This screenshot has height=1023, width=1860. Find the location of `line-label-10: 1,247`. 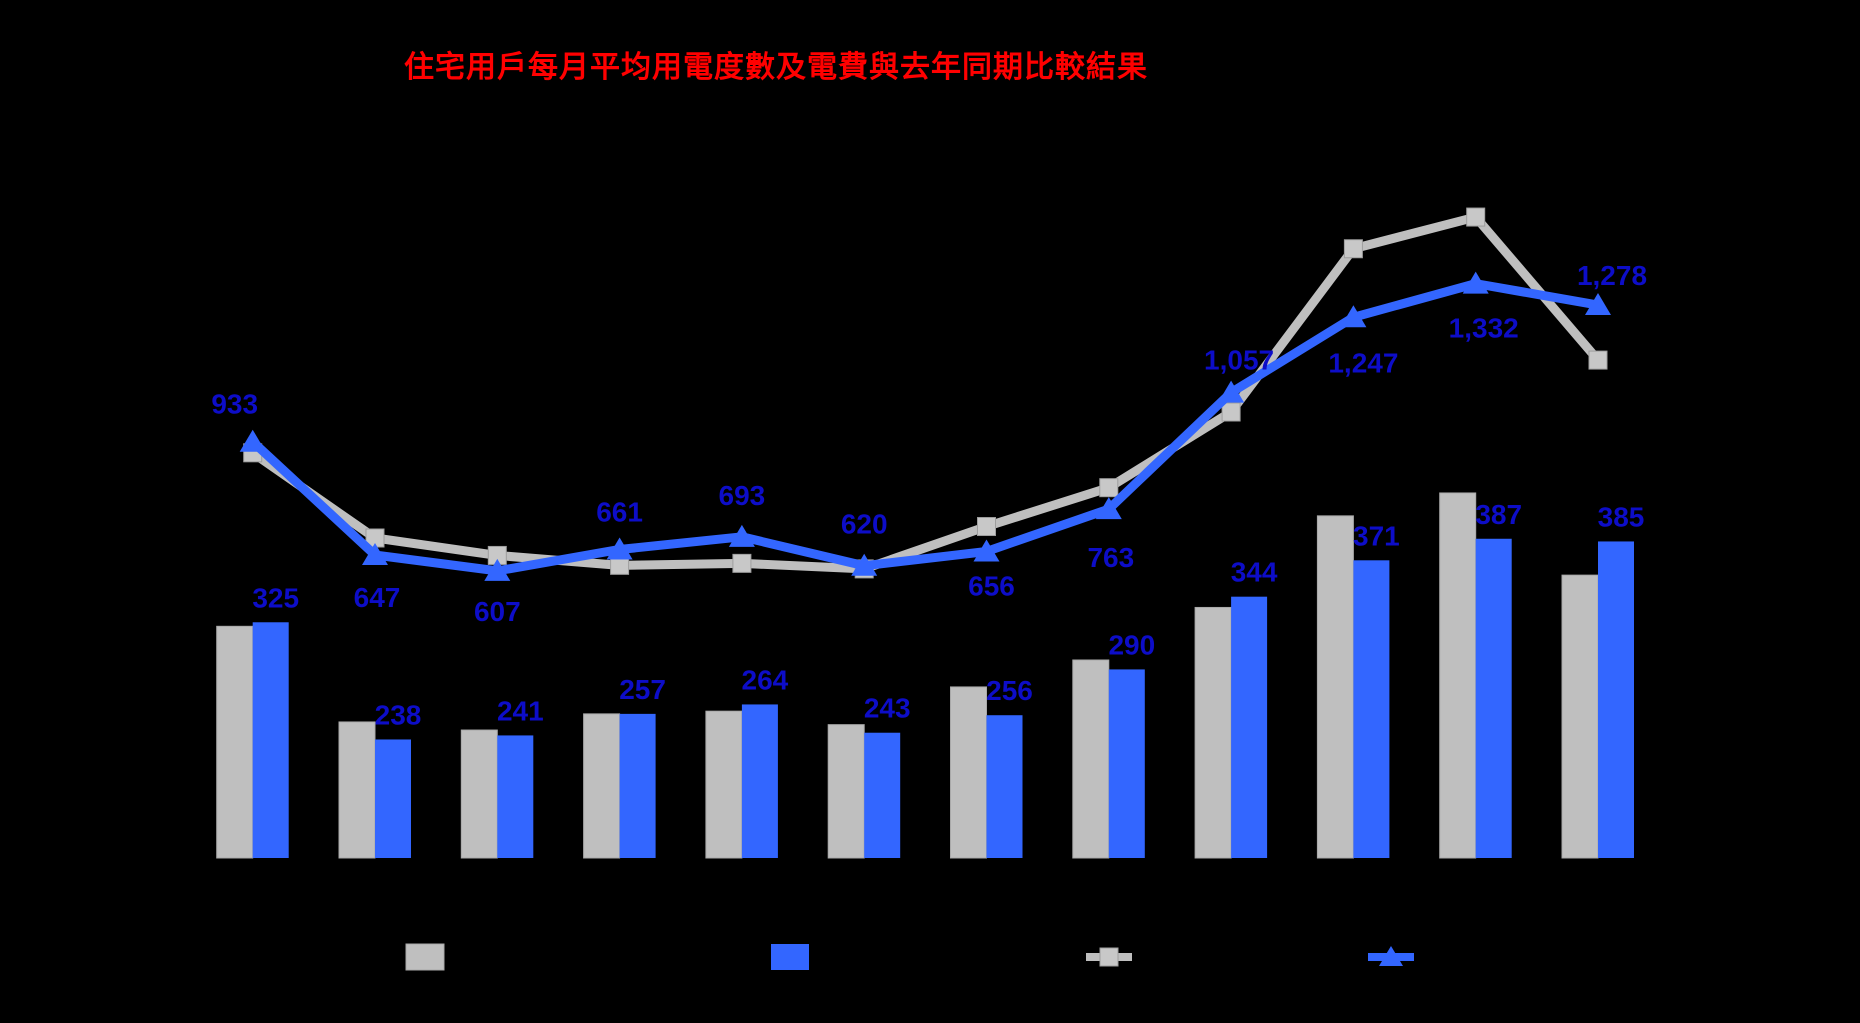

line-label-10: 1,247 is located at coordinates (1363, 362).